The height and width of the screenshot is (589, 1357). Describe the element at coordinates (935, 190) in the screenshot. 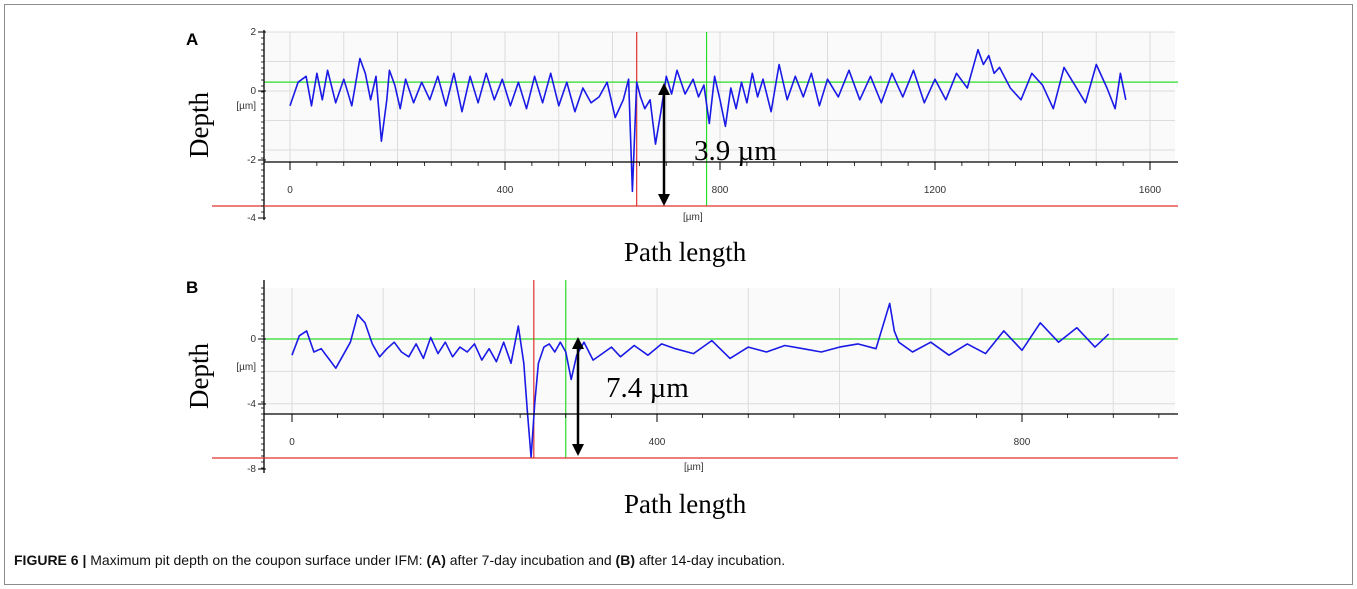

I see `x-tick-label: 1200` at that location.